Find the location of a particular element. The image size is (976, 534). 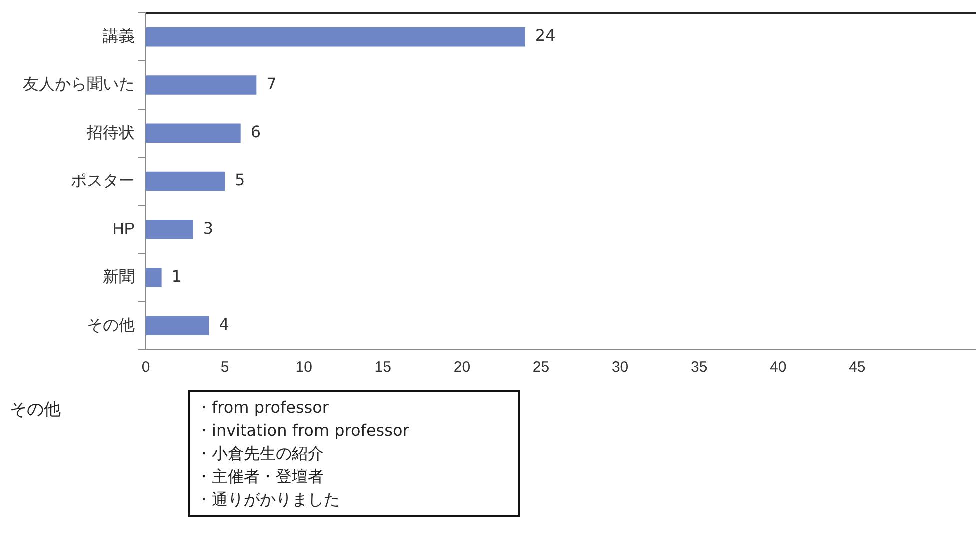

x-tick-label: 5 is located at coordinates (225, 367).